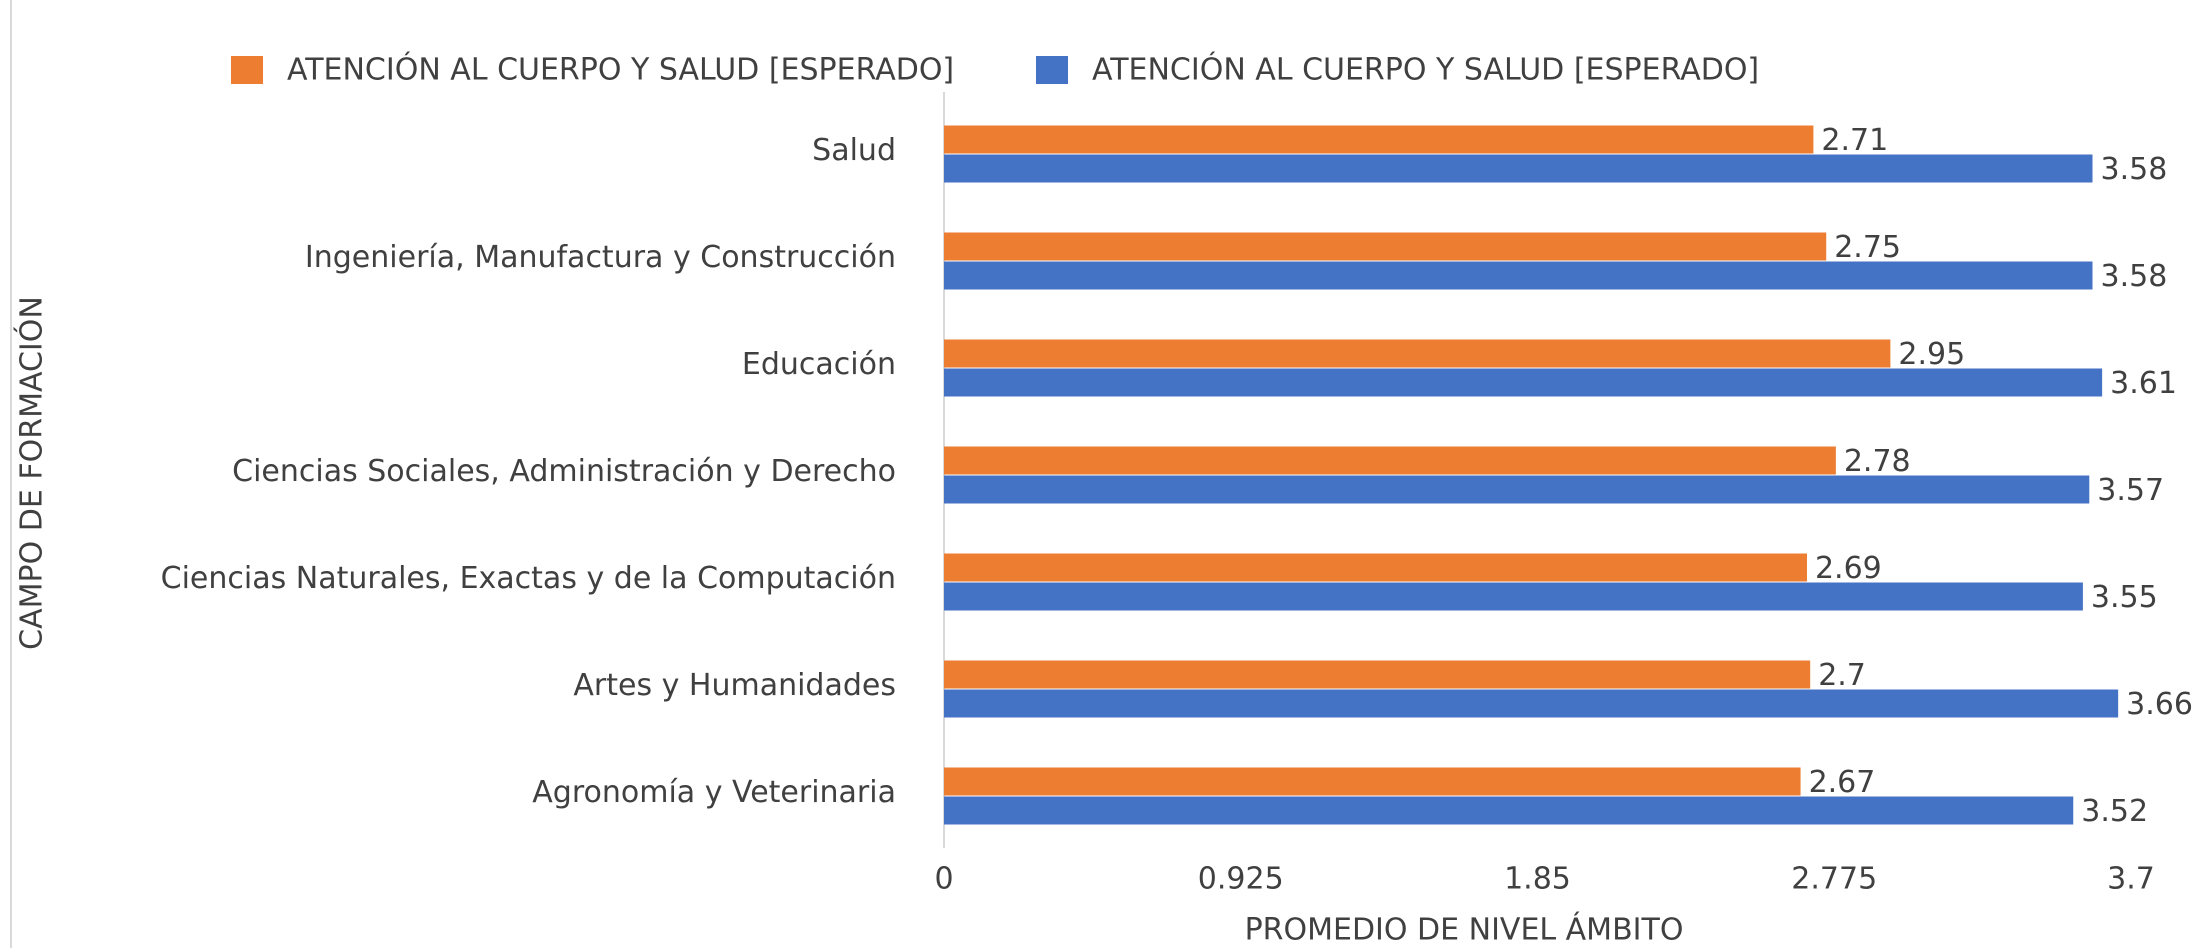 The height and width of the screenshot is (948, 2195). I want to click on value-label: 3.52, so click(2114, 811).